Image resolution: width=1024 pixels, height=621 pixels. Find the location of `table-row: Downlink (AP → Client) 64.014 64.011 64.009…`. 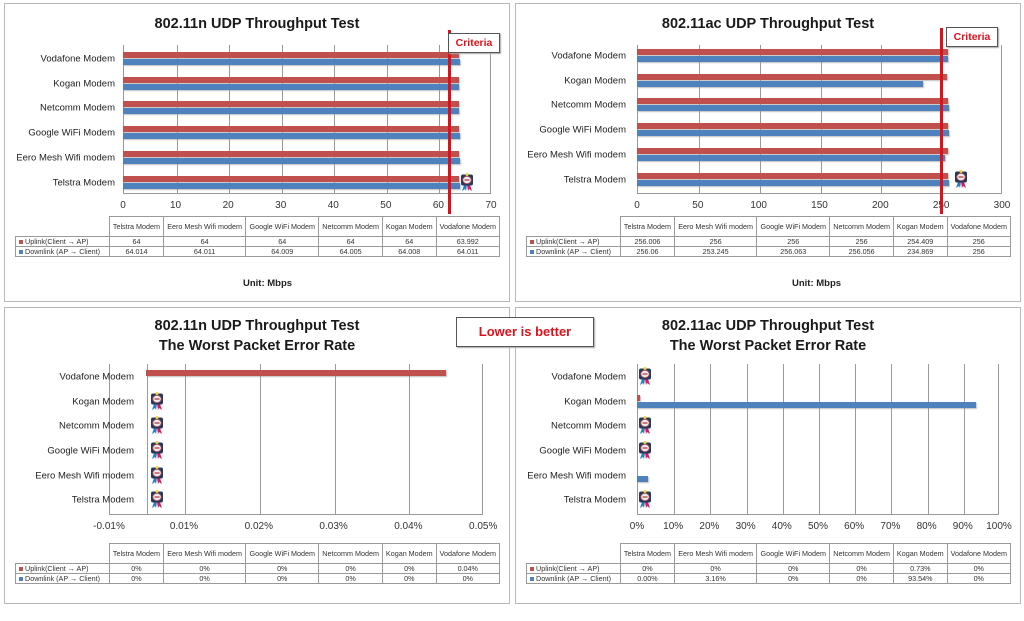

table-row: Downlink (AP → Client) 64.014 64.011 64.009… is located at coordinates (258, 251).